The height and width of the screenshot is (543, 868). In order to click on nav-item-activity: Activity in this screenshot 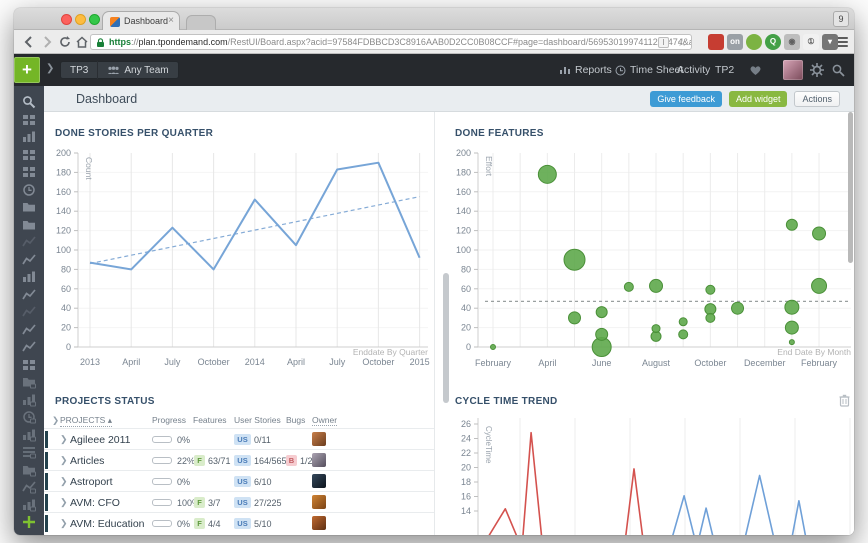, I will do `click(693, 70)`.